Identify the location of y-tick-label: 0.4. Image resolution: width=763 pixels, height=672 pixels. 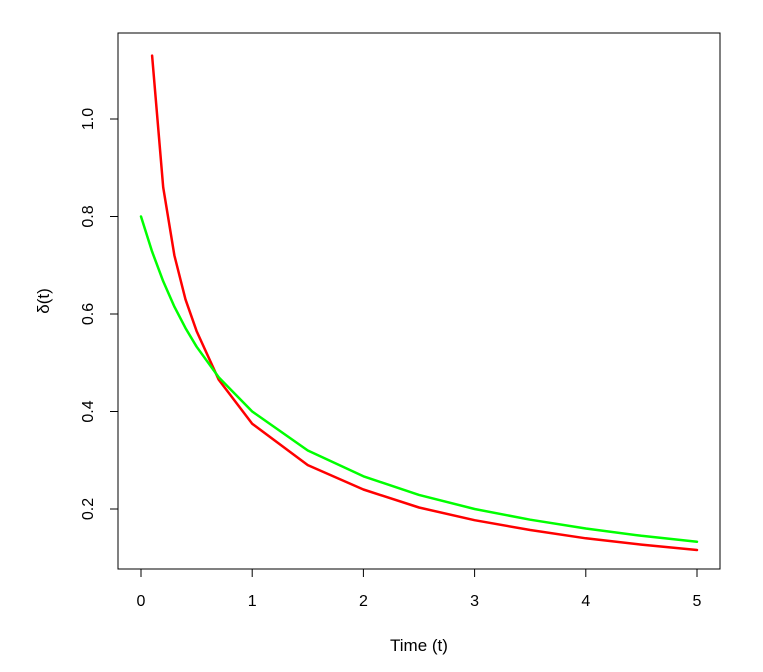
(88, 411).